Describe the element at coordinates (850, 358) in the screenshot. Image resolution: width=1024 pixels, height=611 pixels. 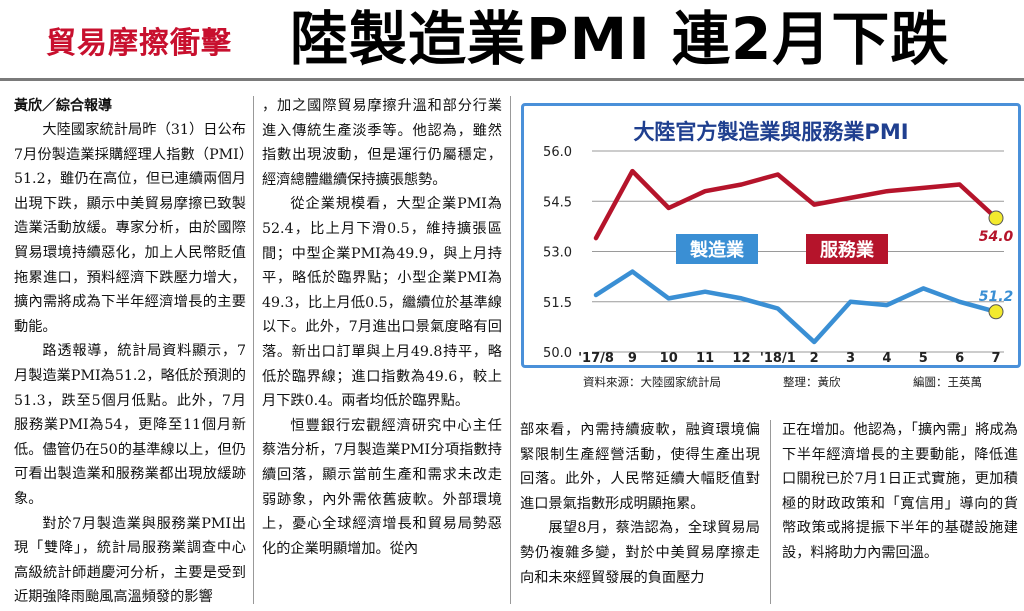
I see `x-tick-label: 3` at that location.